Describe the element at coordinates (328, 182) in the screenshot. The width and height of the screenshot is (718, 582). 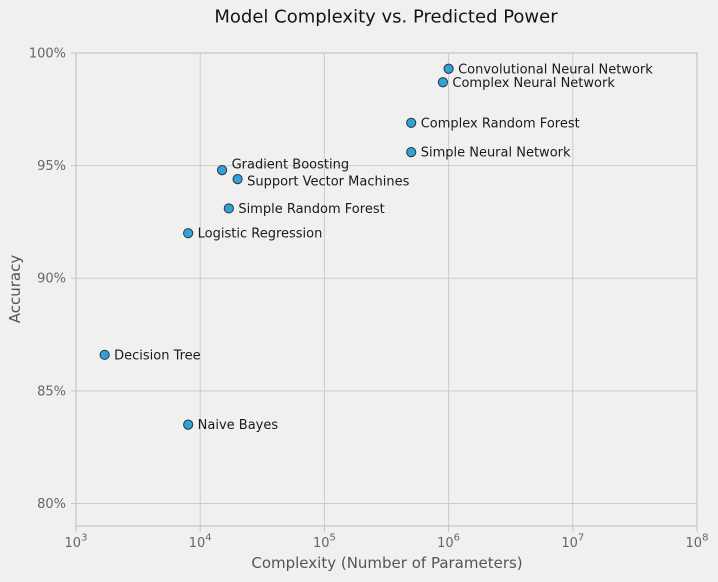
I see `point-label: Support Vector Machines` at that location.